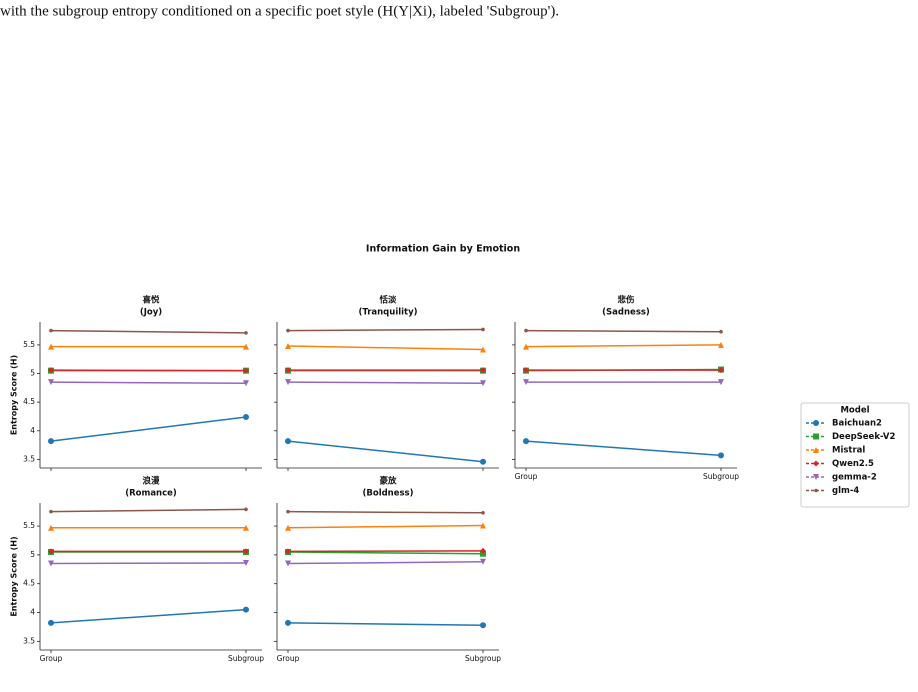 This screenshot has height=692, width=918. Describe the element at coordinates (854, 478) in the screenshot. I see `legend-label: gemma-2` at that location.